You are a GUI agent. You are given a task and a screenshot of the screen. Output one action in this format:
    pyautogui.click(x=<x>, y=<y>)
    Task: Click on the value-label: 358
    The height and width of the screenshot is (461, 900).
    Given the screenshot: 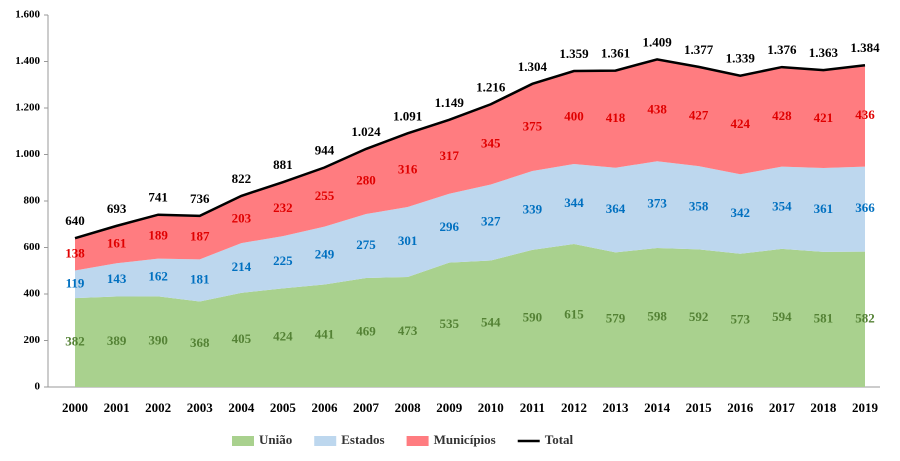 What is the action you would take?
    pyautogui.click(x=699, y=206)
    